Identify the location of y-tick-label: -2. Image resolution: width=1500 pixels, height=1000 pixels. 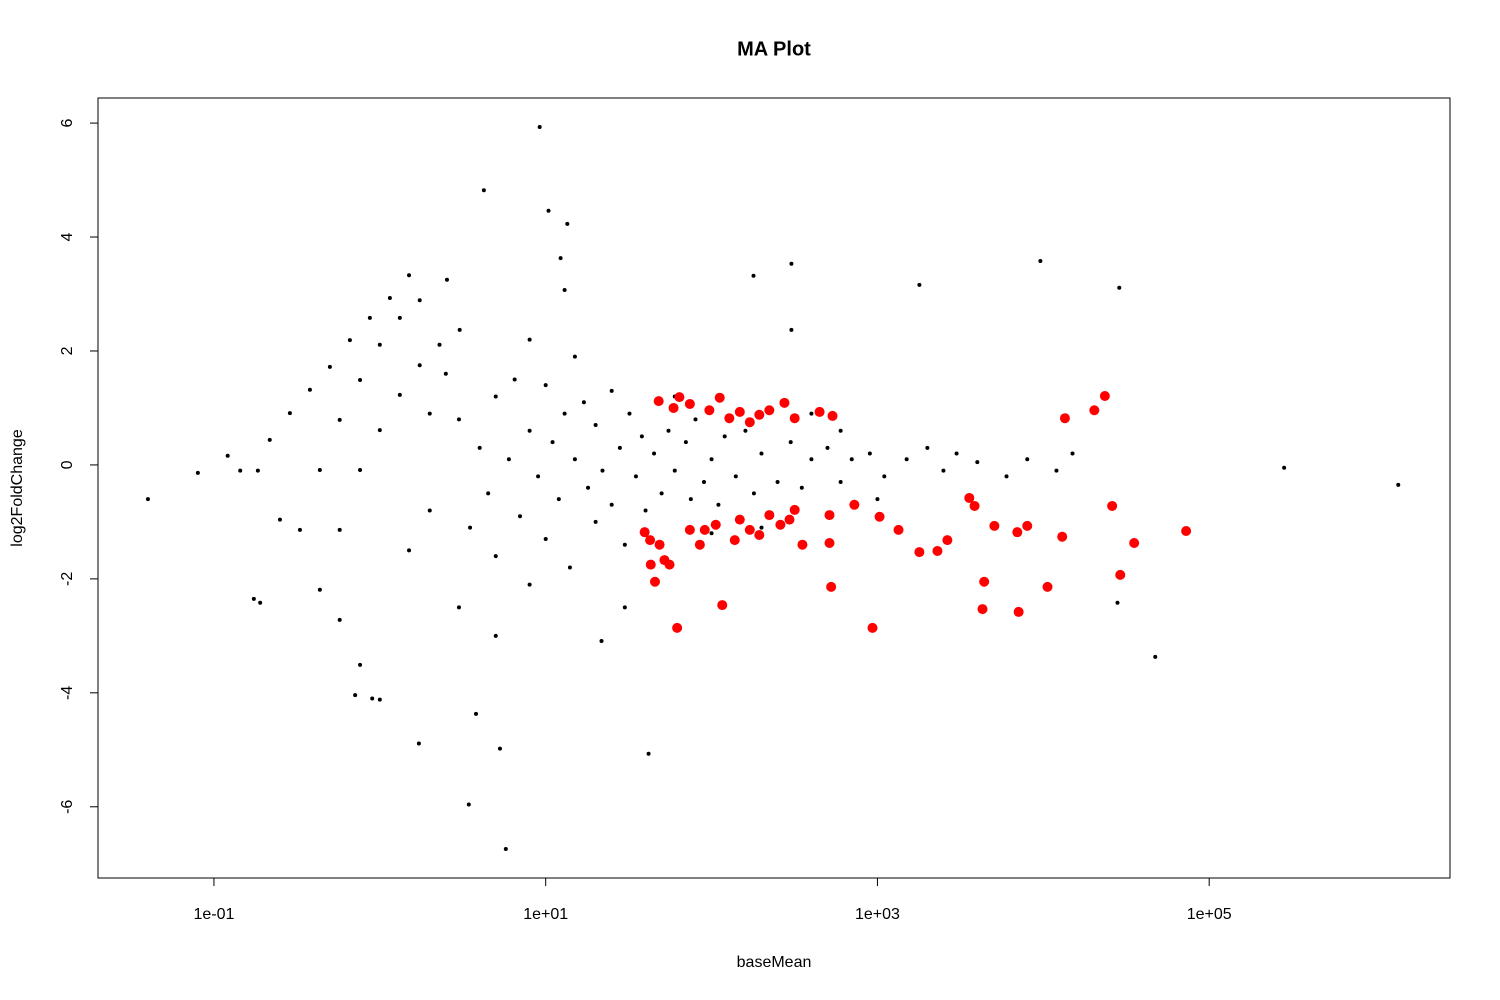
(67, 579).